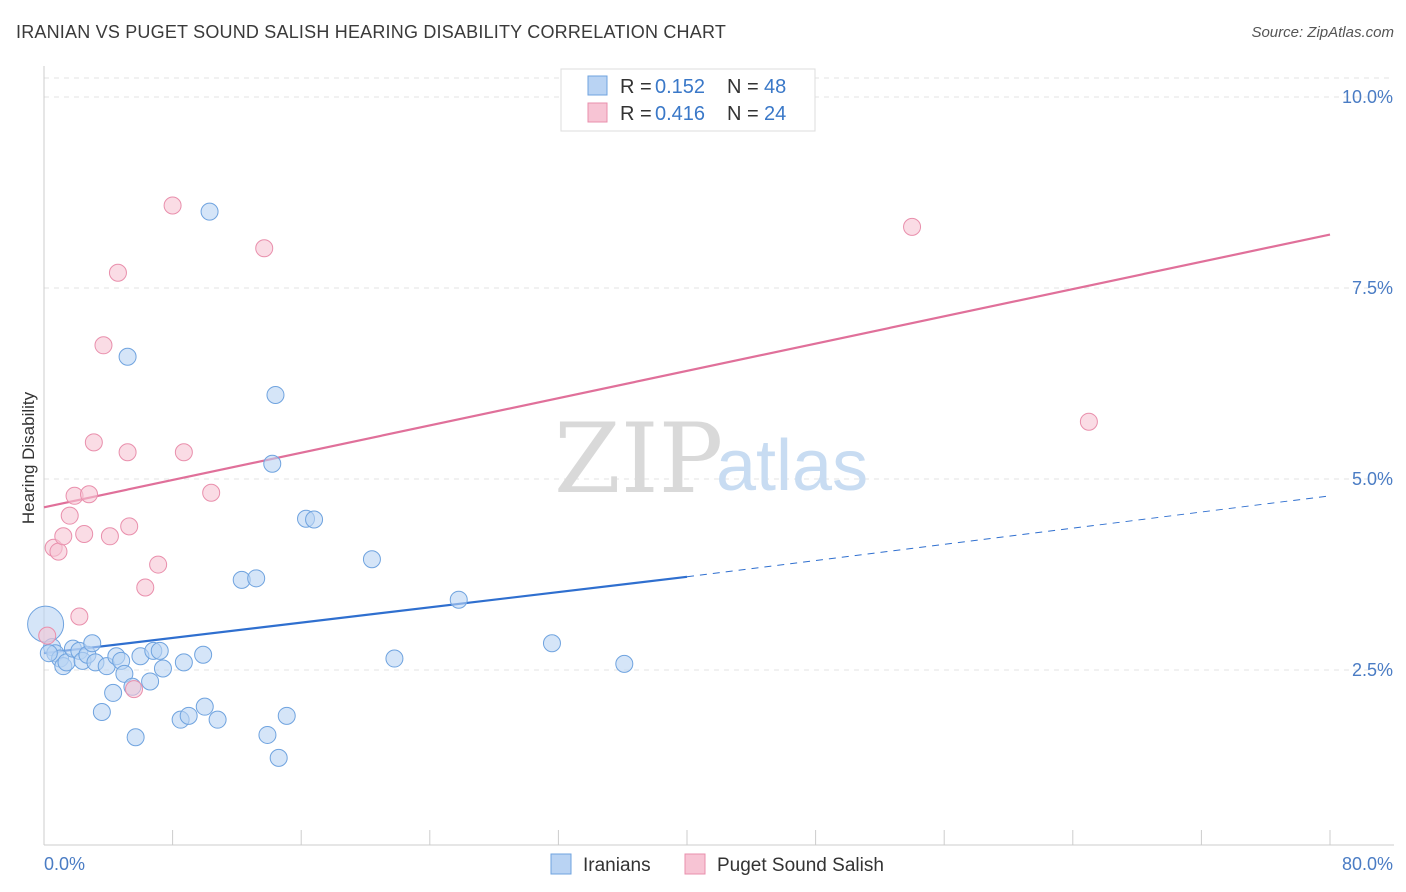 This screenshot has height=892, width=1406. What do you see at coordinates (743, 114) in the screenshot?
I see `legend-n-label-2: N =` at bounding box center [743, 114].